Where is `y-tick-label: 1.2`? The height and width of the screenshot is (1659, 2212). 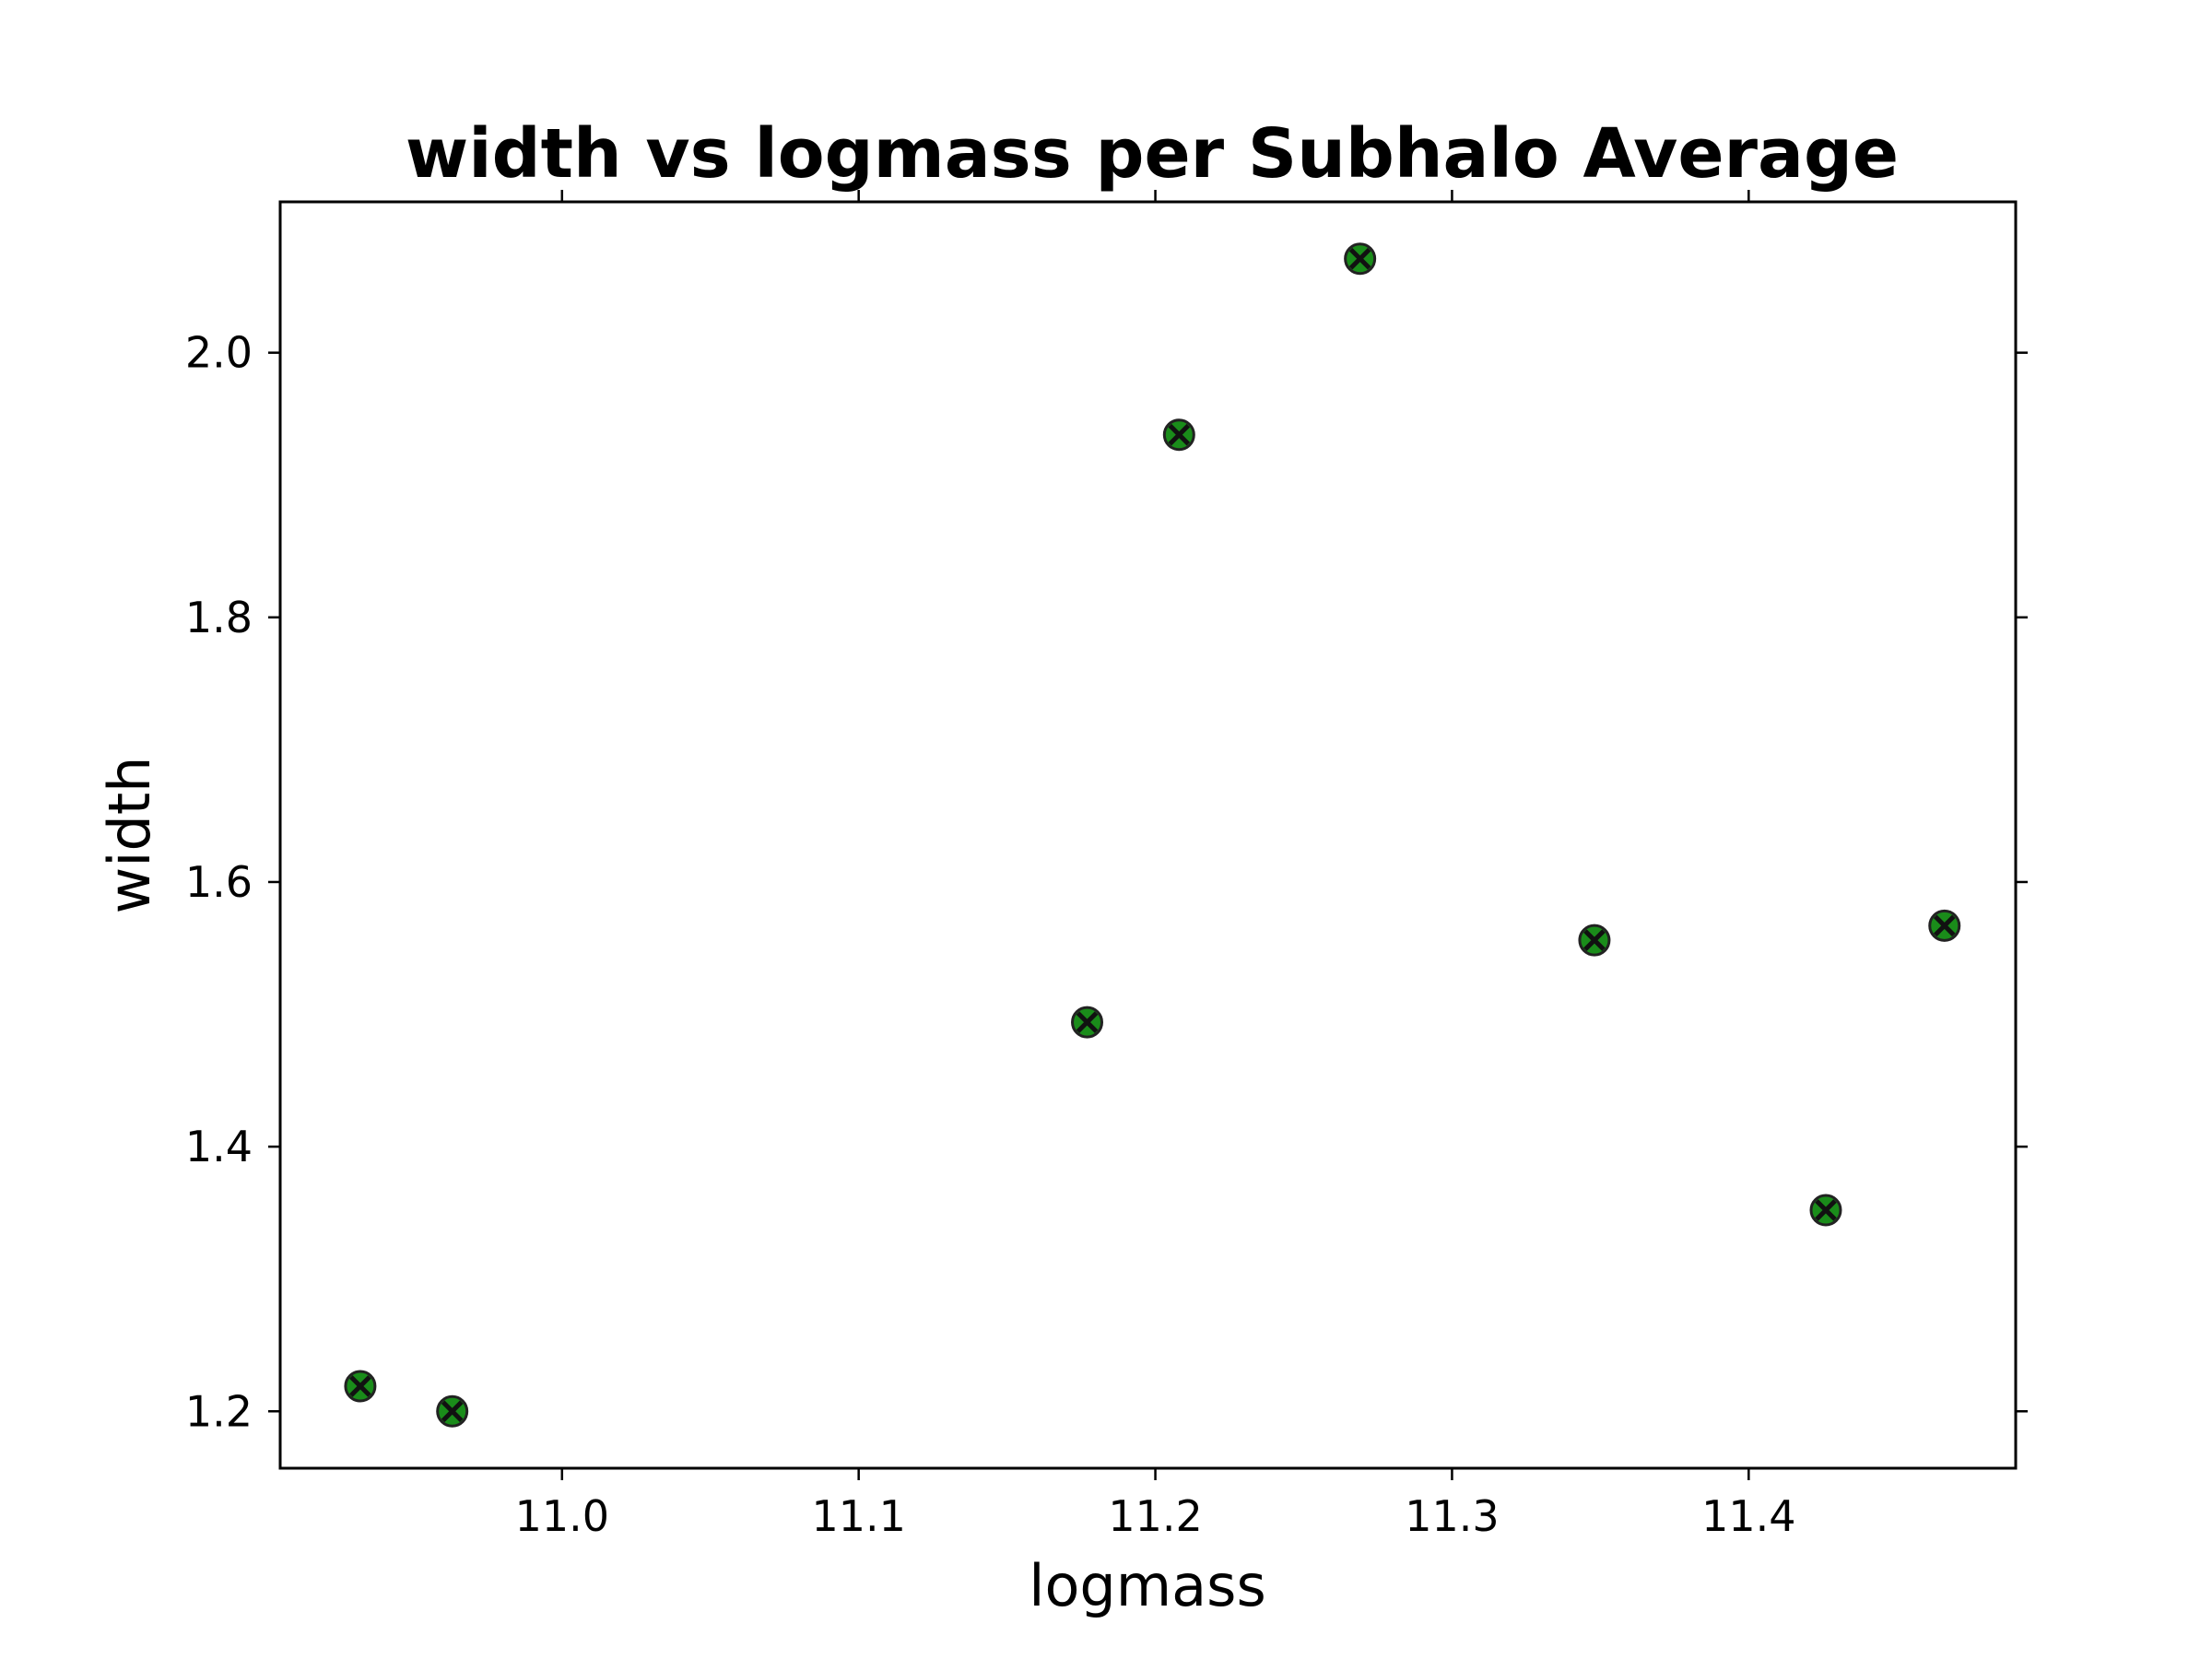 y-tick-label: 1.2 is located at coordinates (219, 1411).